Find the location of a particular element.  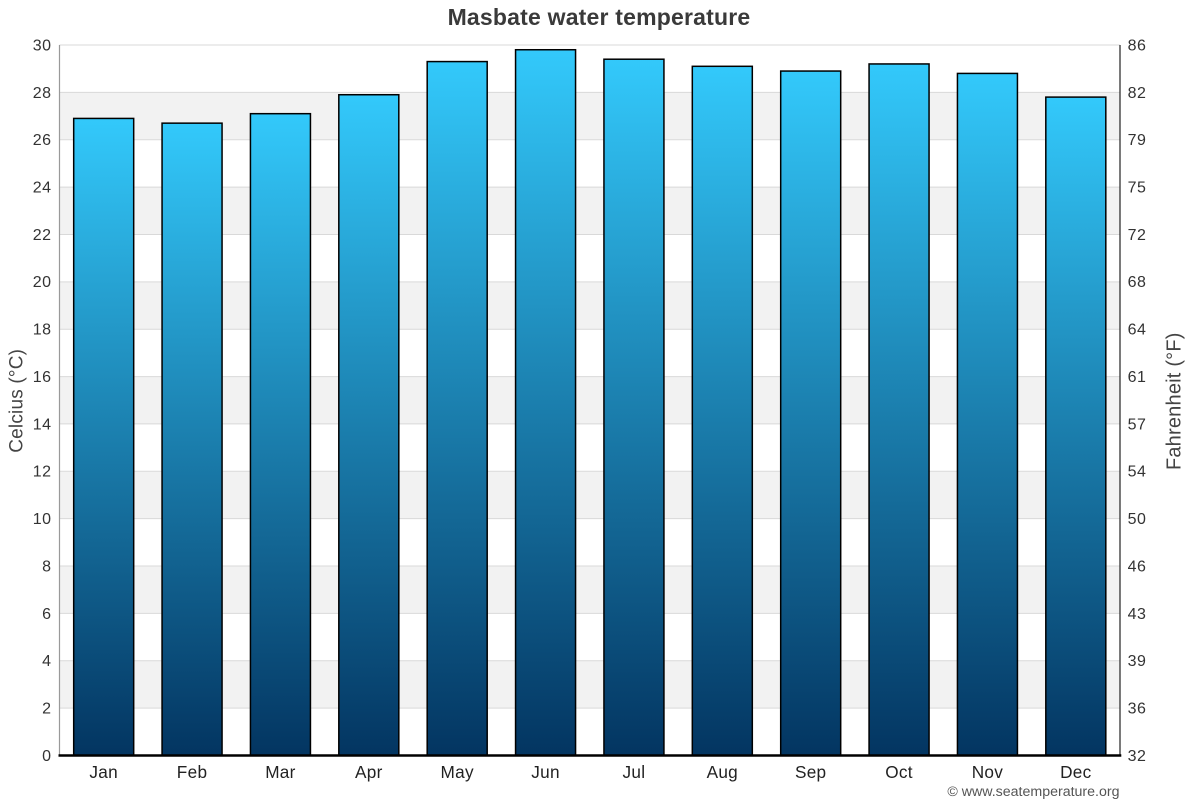

svg-text: 4 is located at coordinates (46, 661).